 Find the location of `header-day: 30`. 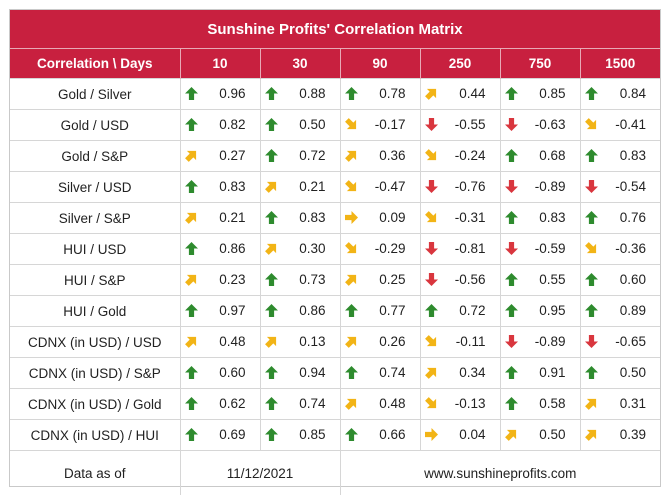

header-day: 30 is located at coordinates (300, 63).